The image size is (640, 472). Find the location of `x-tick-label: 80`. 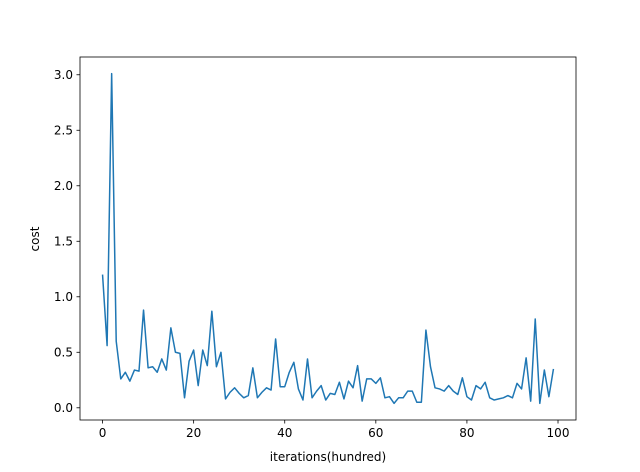

x-tick-label: 80 is located at coordinates (466, 433).